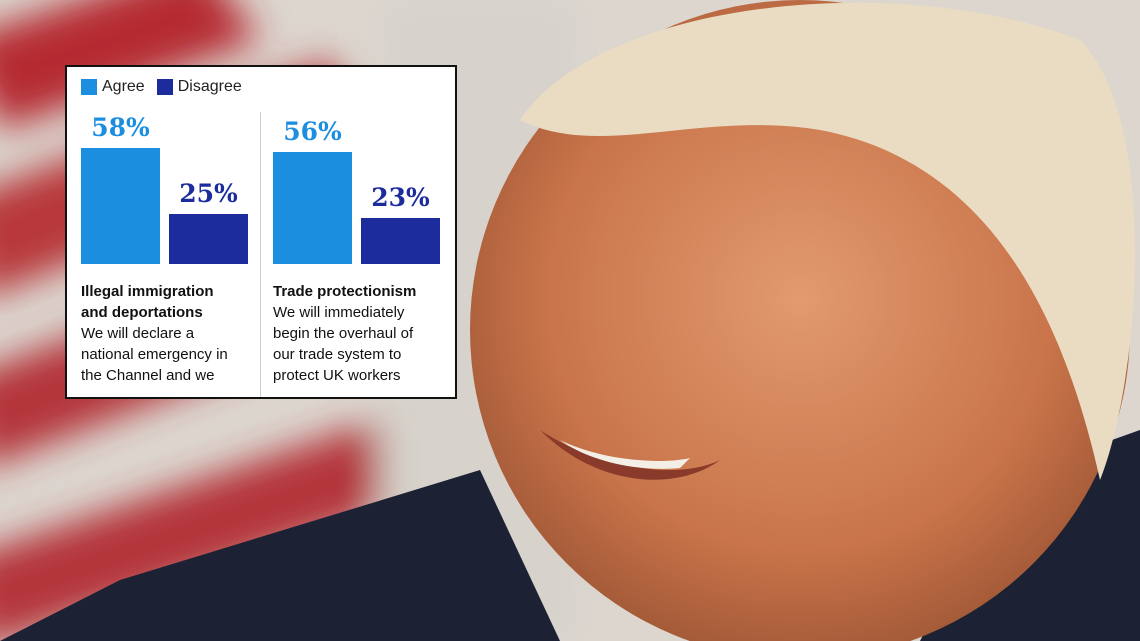  What do you see at coordinates (120, 127) in the screenshot?
I see `value-label: 58%` at bounding box center [120, 127].